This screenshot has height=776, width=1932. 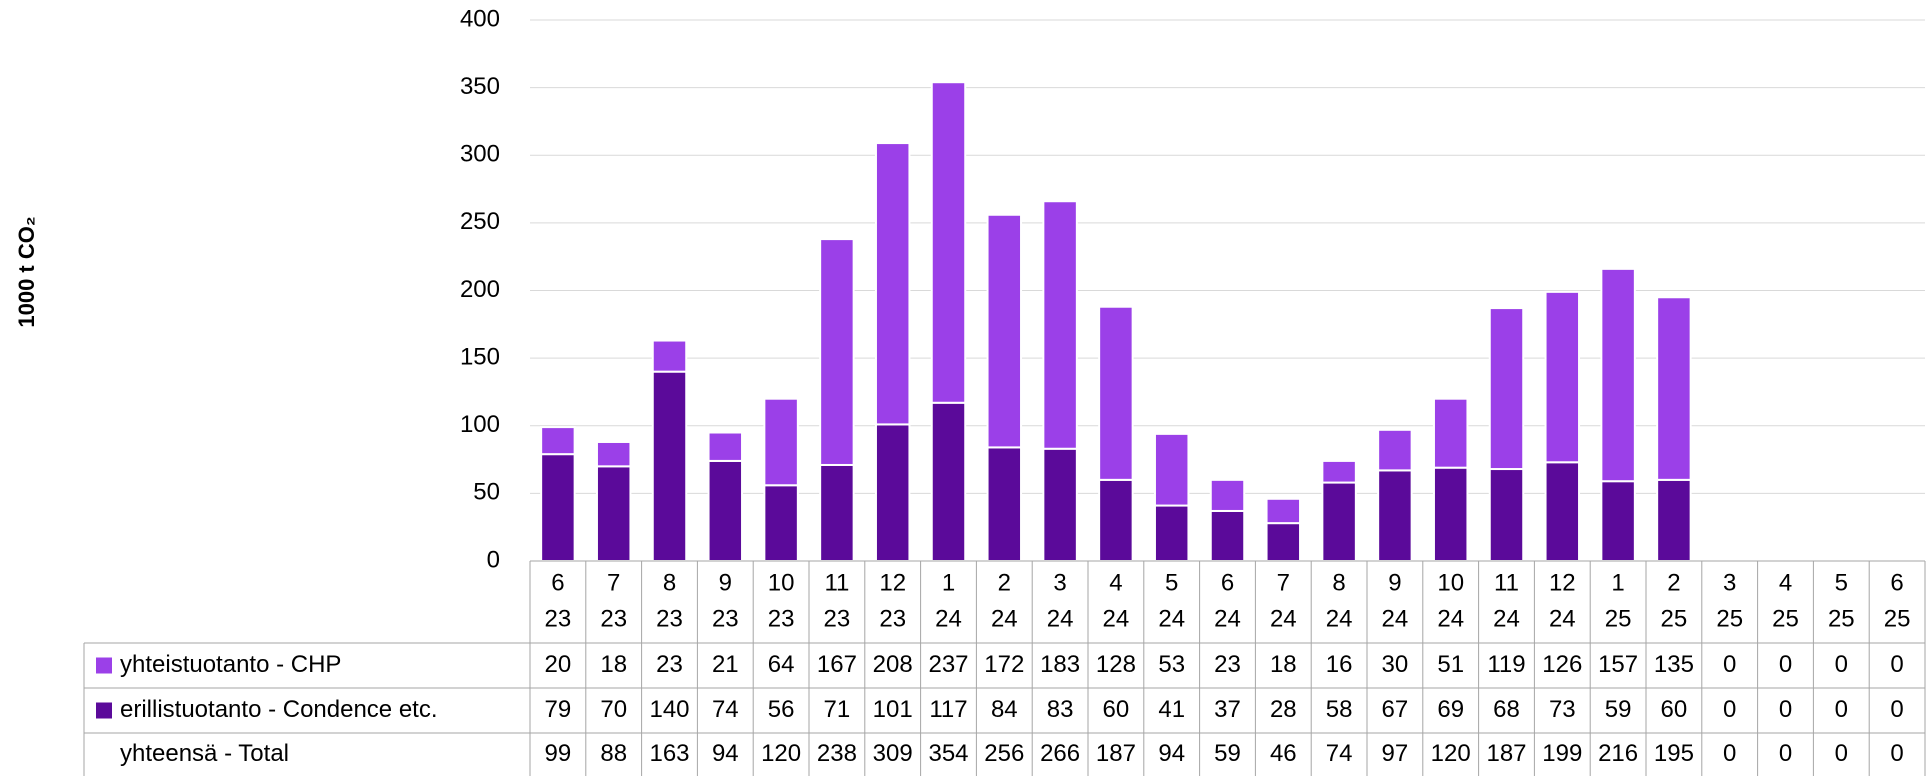 I want to click on x-tick-label: 6, so click(x=1896, y=582).